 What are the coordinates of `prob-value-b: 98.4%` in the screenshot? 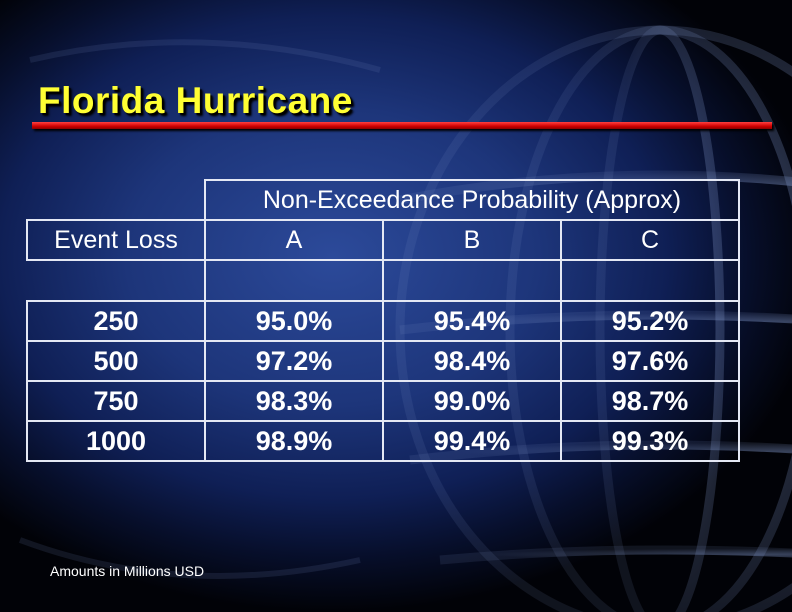 It's located at (472, 360).